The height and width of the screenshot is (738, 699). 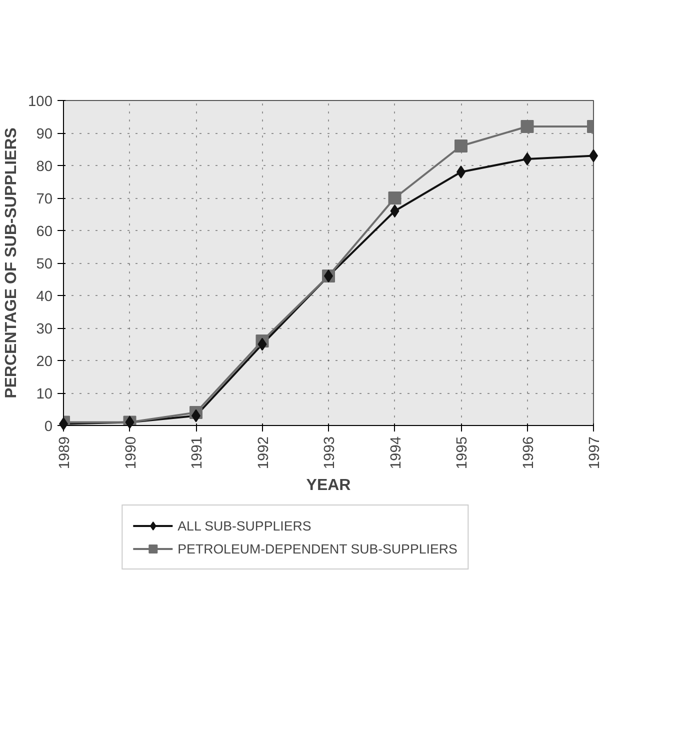 I want to click on y-tick-label: 90, so click(x=44, y=134).